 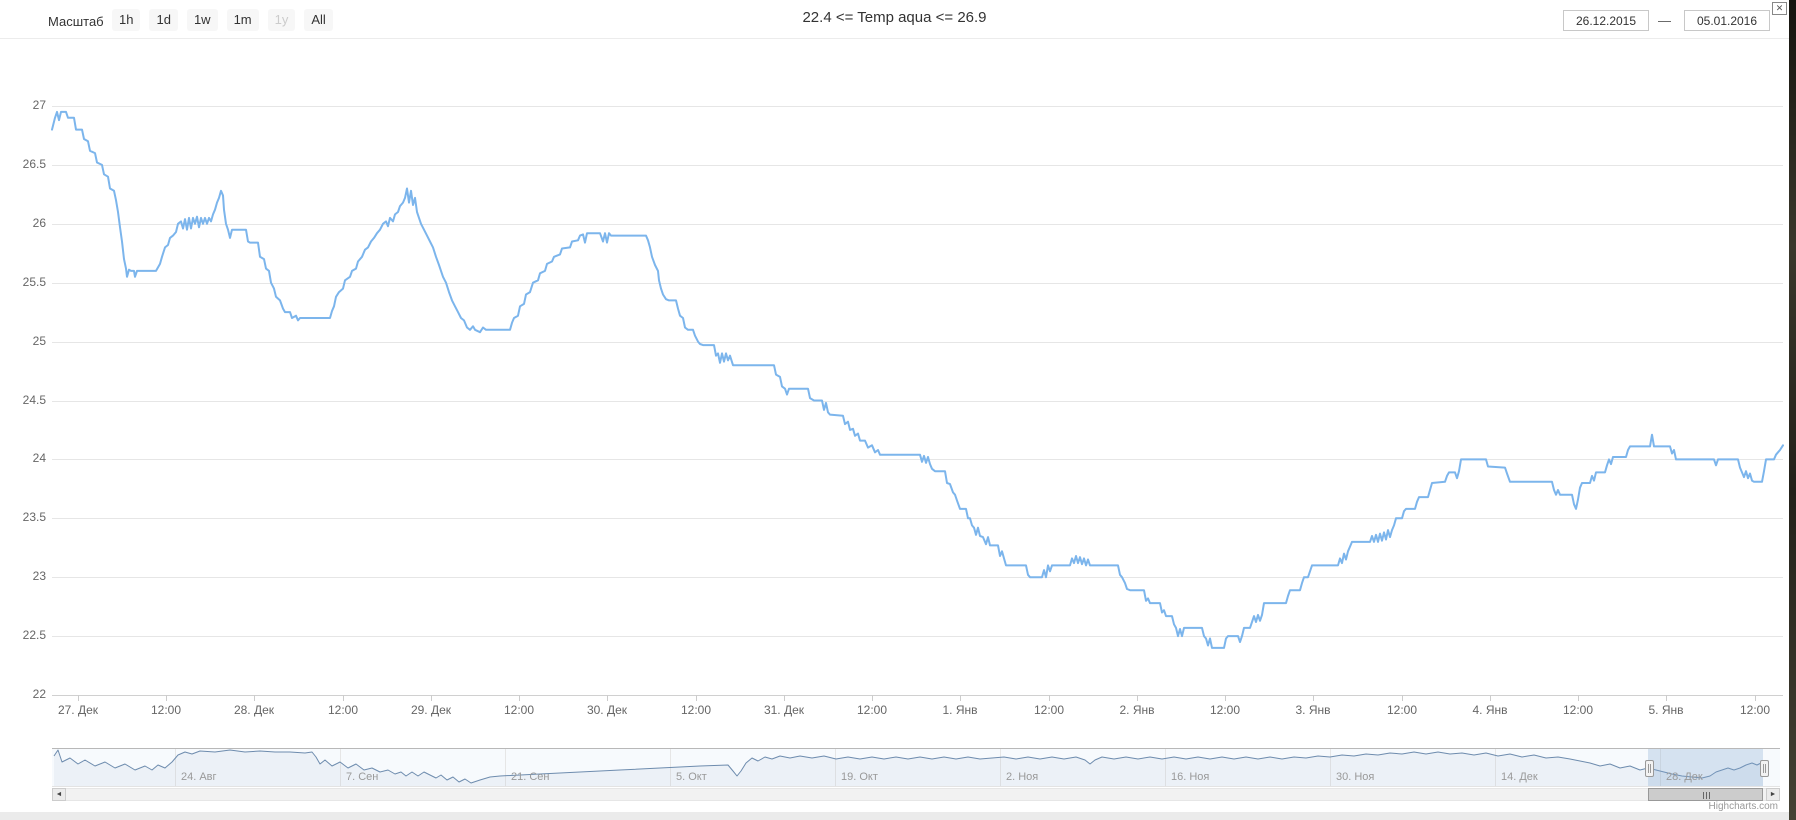 I want to click on navigator-axis-label: 19. Окт, so click(x=859, y=777).